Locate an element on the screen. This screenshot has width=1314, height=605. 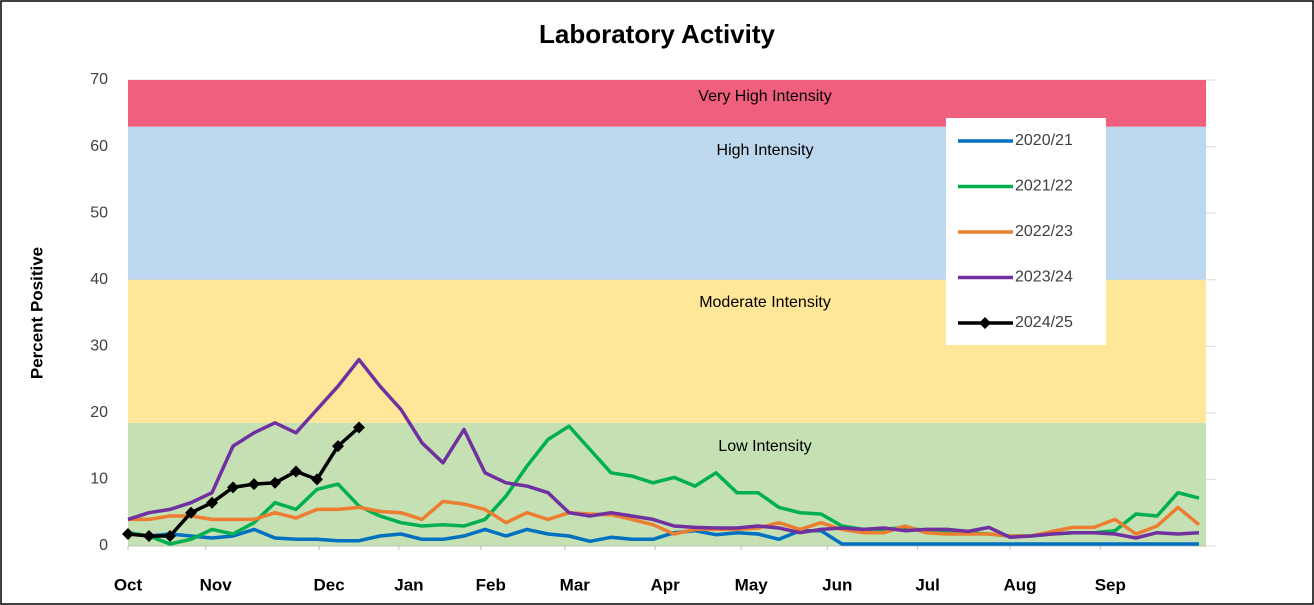
band-label: Very High Intensity is located at coordinates (764, 96).